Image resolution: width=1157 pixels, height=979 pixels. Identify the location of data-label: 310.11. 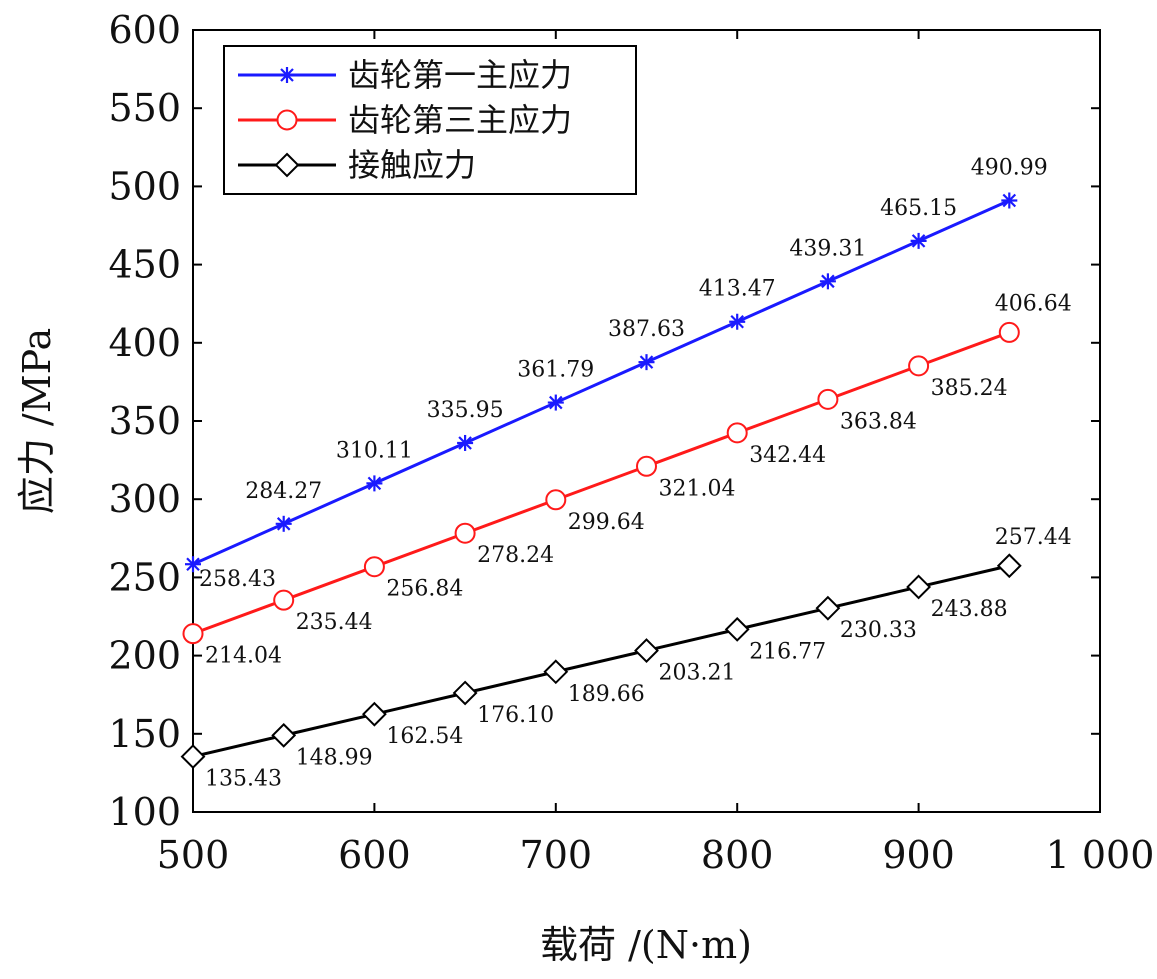
(374, 450).